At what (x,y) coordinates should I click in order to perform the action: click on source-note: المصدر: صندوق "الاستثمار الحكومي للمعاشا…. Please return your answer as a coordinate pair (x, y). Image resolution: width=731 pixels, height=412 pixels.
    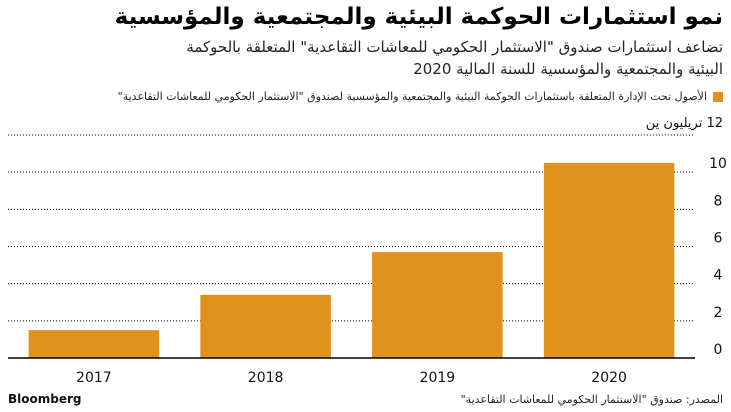
    Looking at the image, I should click on (591, 399).